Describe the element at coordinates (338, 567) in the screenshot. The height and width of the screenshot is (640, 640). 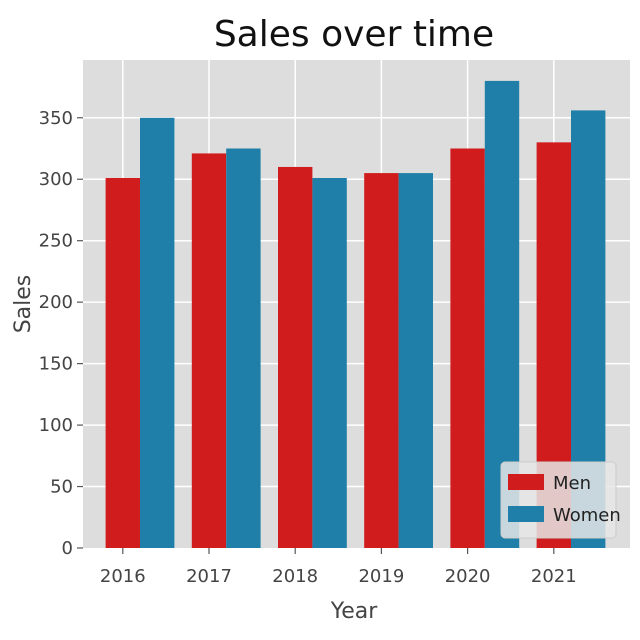
I see `x-axis-ticks: 2016 2017 2018 2019 2020 2021` at that location.